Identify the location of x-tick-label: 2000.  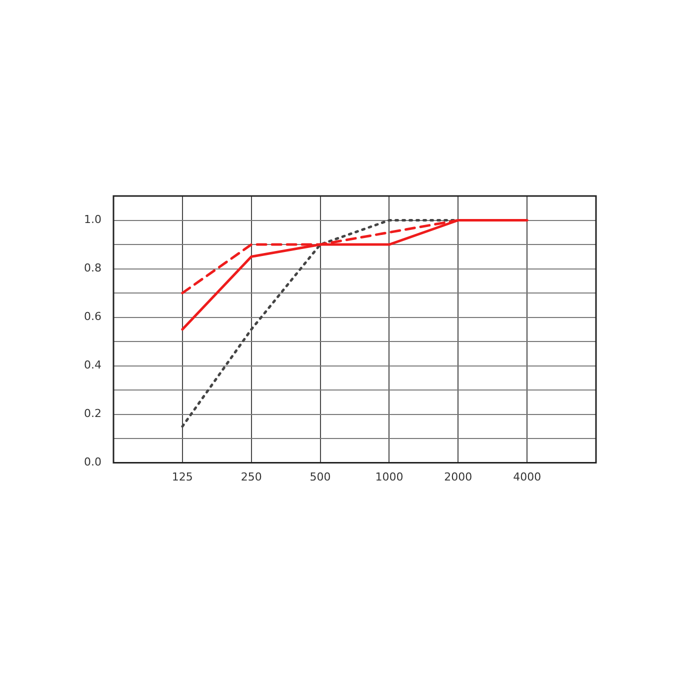
(458, 477).